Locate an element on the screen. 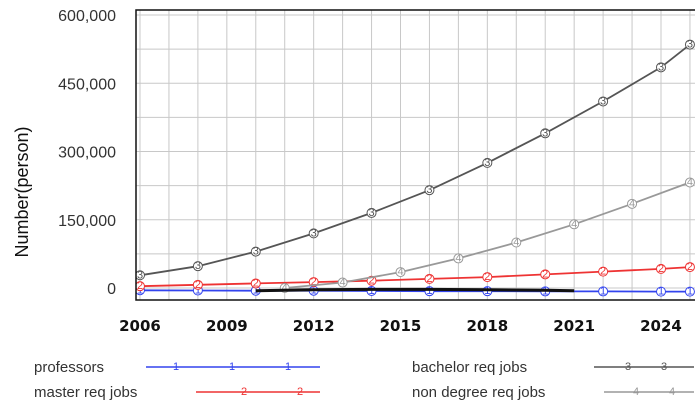 The height and width of the screenshot is (407, 695). svg-text: bachelor req jobs is located at coordinates (469, 367).